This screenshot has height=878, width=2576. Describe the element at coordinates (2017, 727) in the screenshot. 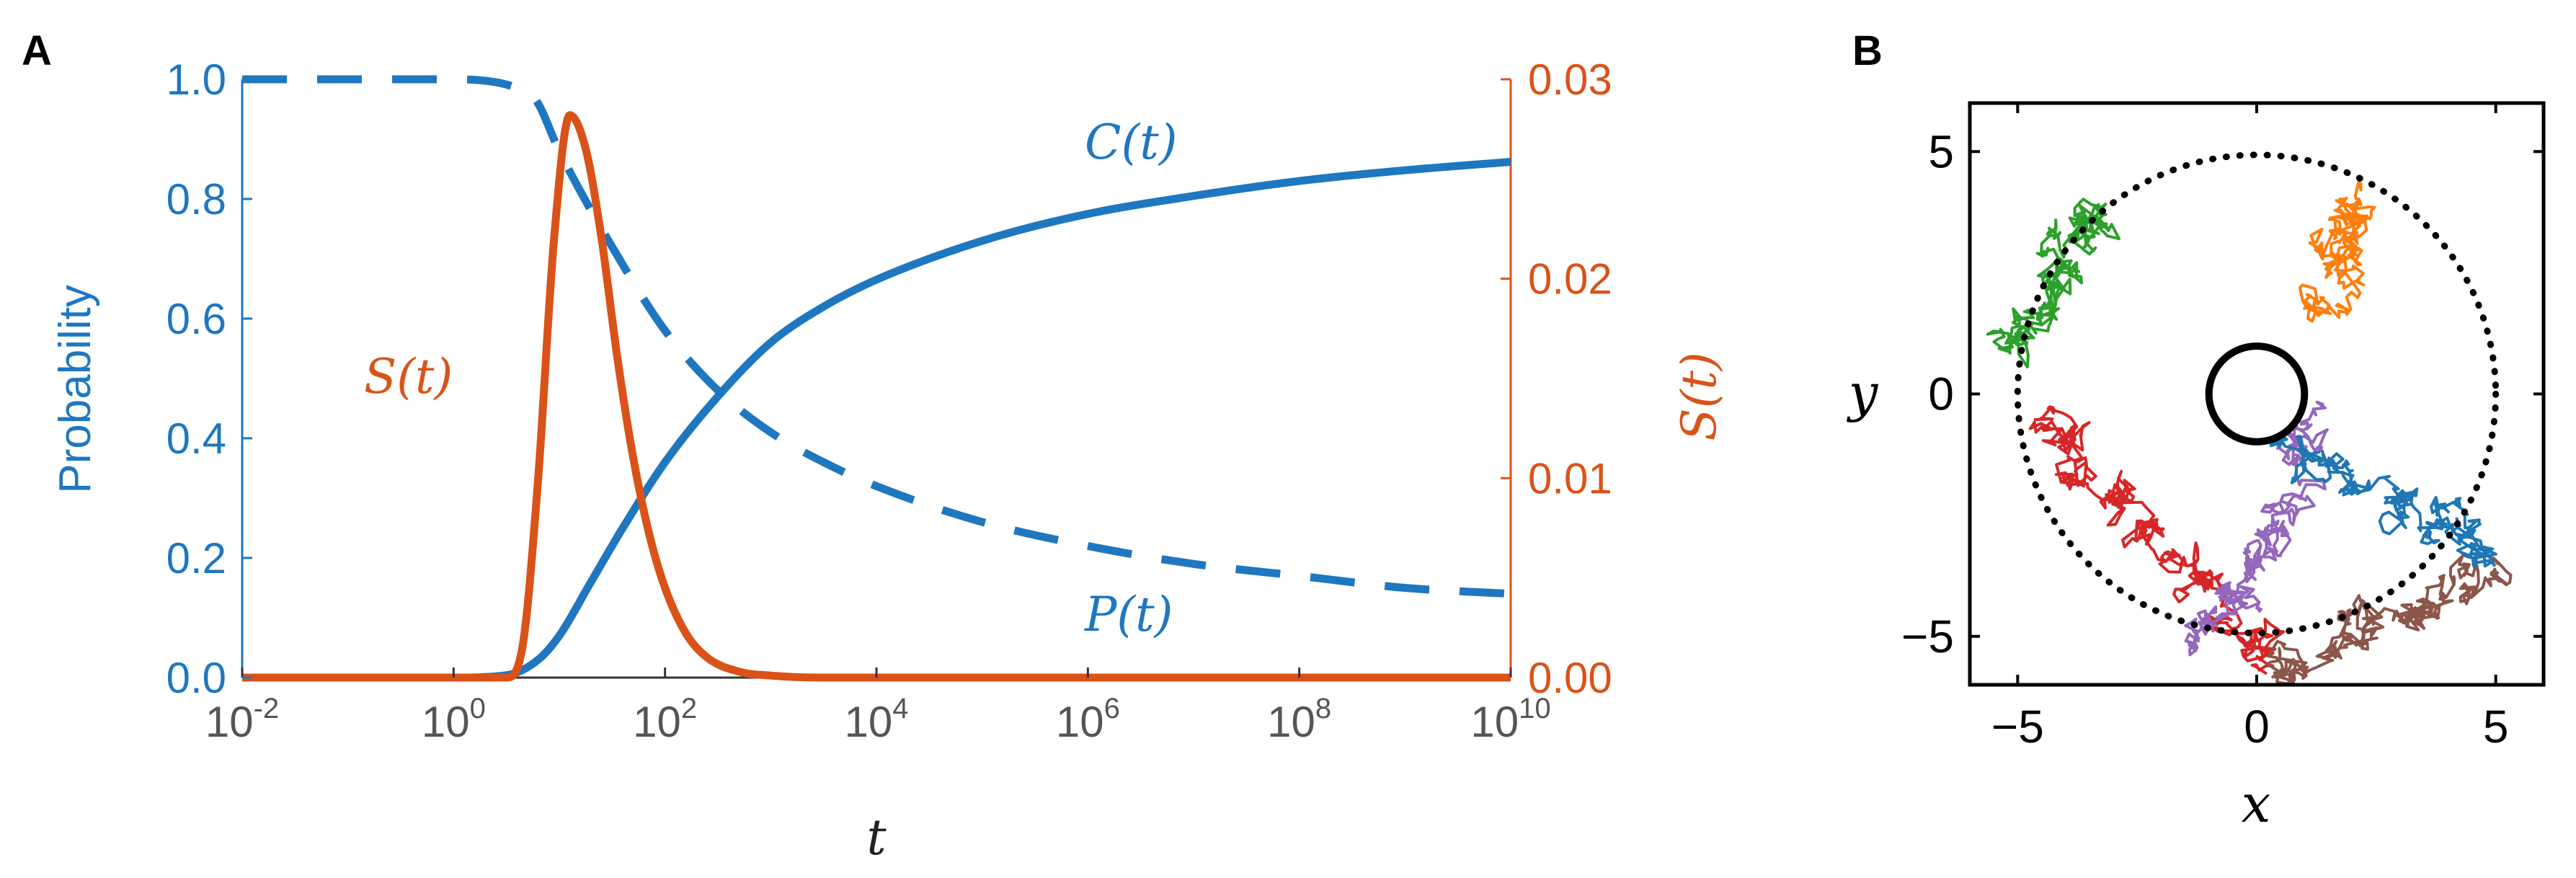

I see `x-tick-label-b: −5` at that location.